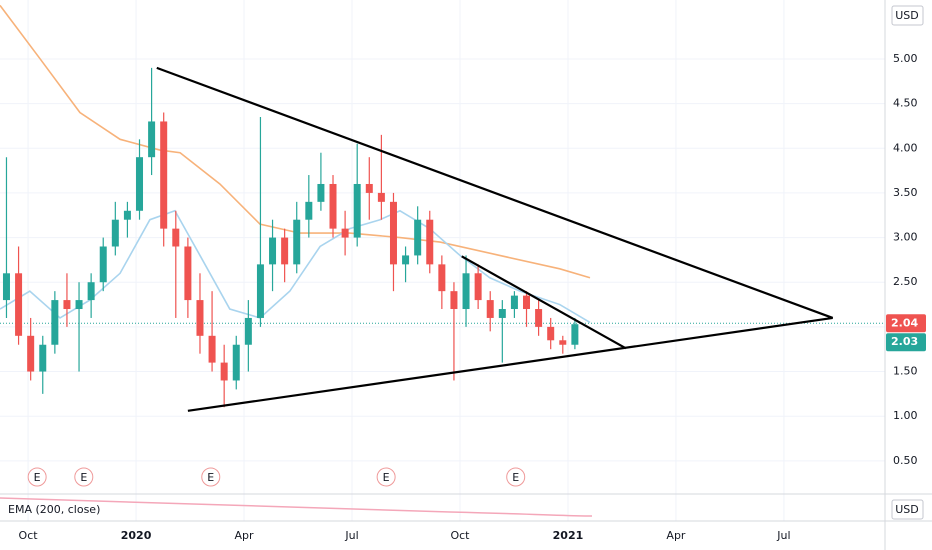 The image size is (932, 550). What do you see at coordinates (905, 103) in the screenshot?
I see `y-tick-label: 4.50` at bounding box center [905, 103].